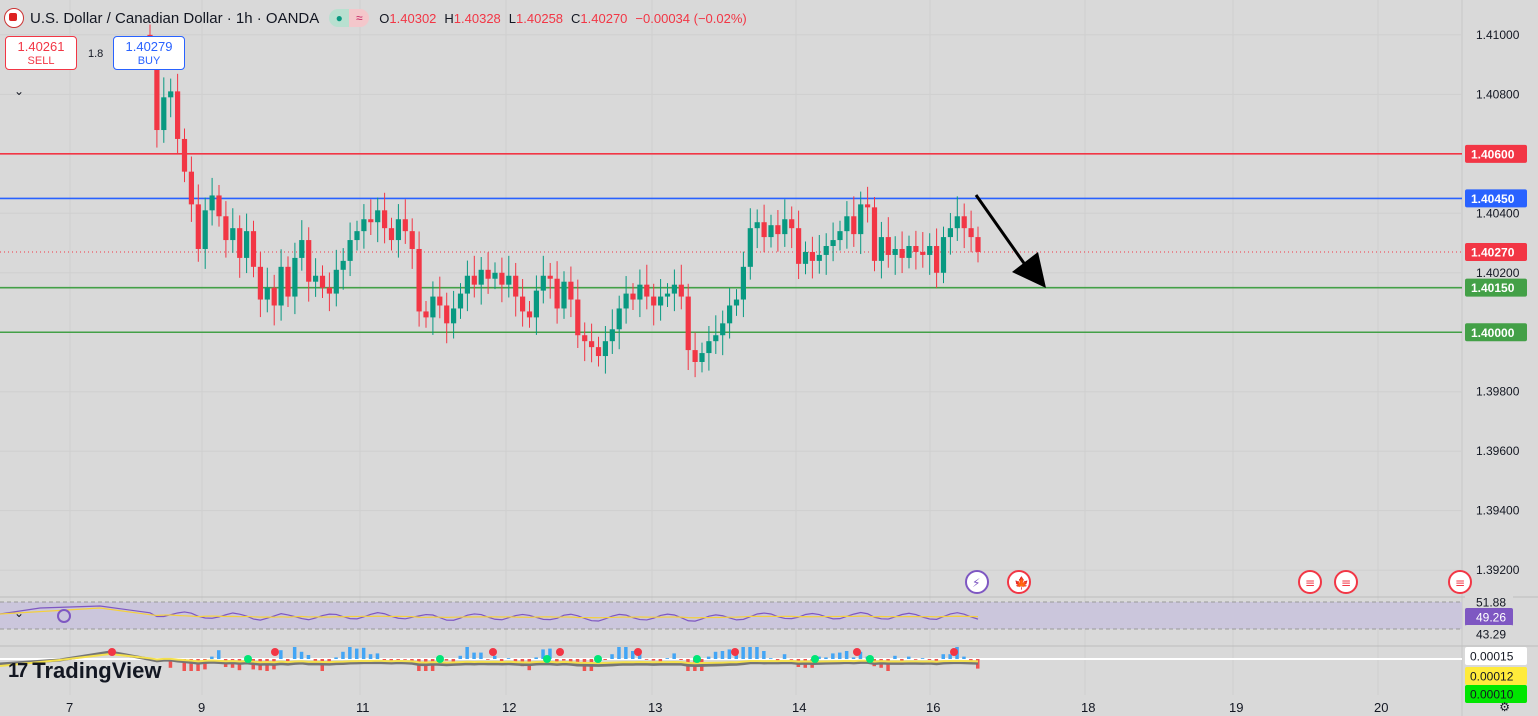 The height and width of the screenshot is (716, 1538). I want to click on y-tick-label: 1.39800, so click(1498, 392).